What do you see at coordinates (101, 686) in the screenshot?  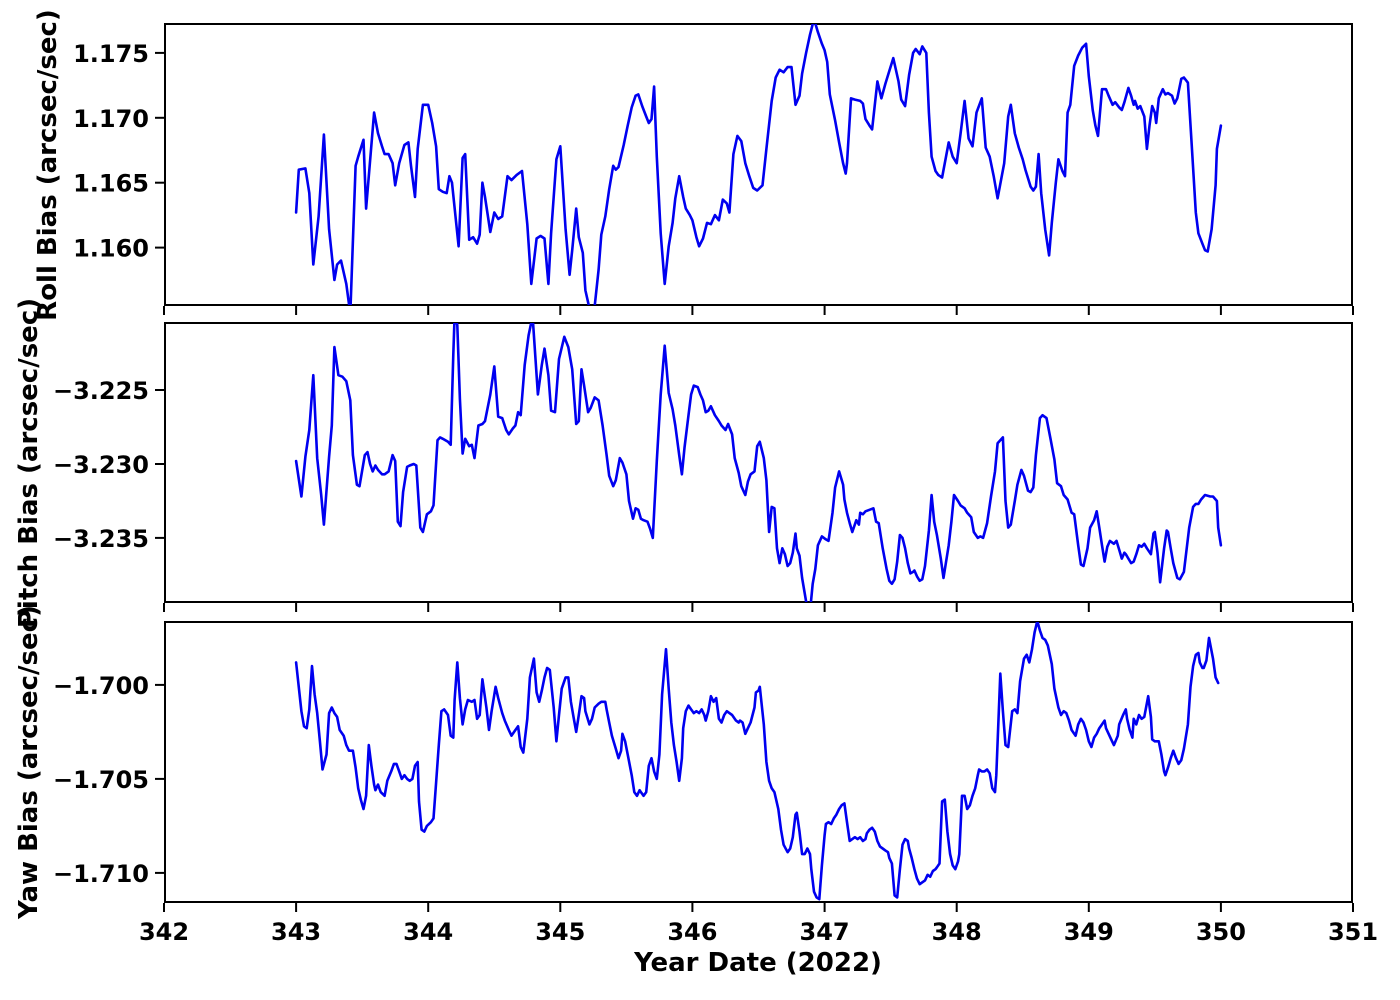 I see `y-tick-label: −1.700` at bounding box center [101, 686].